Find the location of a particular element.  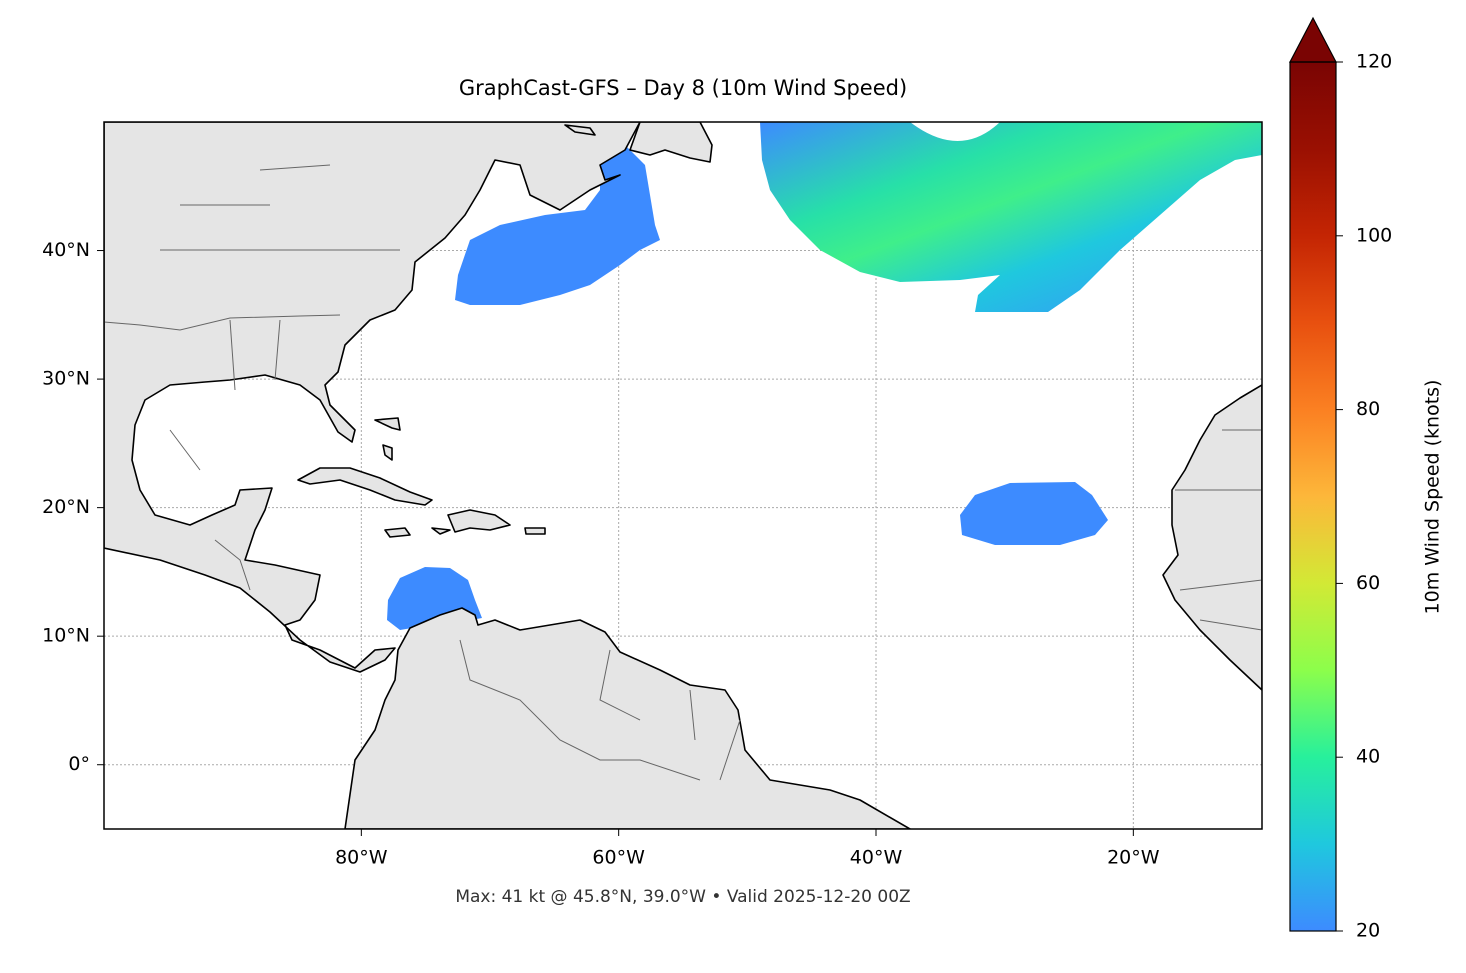

colorbar-frame is located at coordinates (1313, 496).